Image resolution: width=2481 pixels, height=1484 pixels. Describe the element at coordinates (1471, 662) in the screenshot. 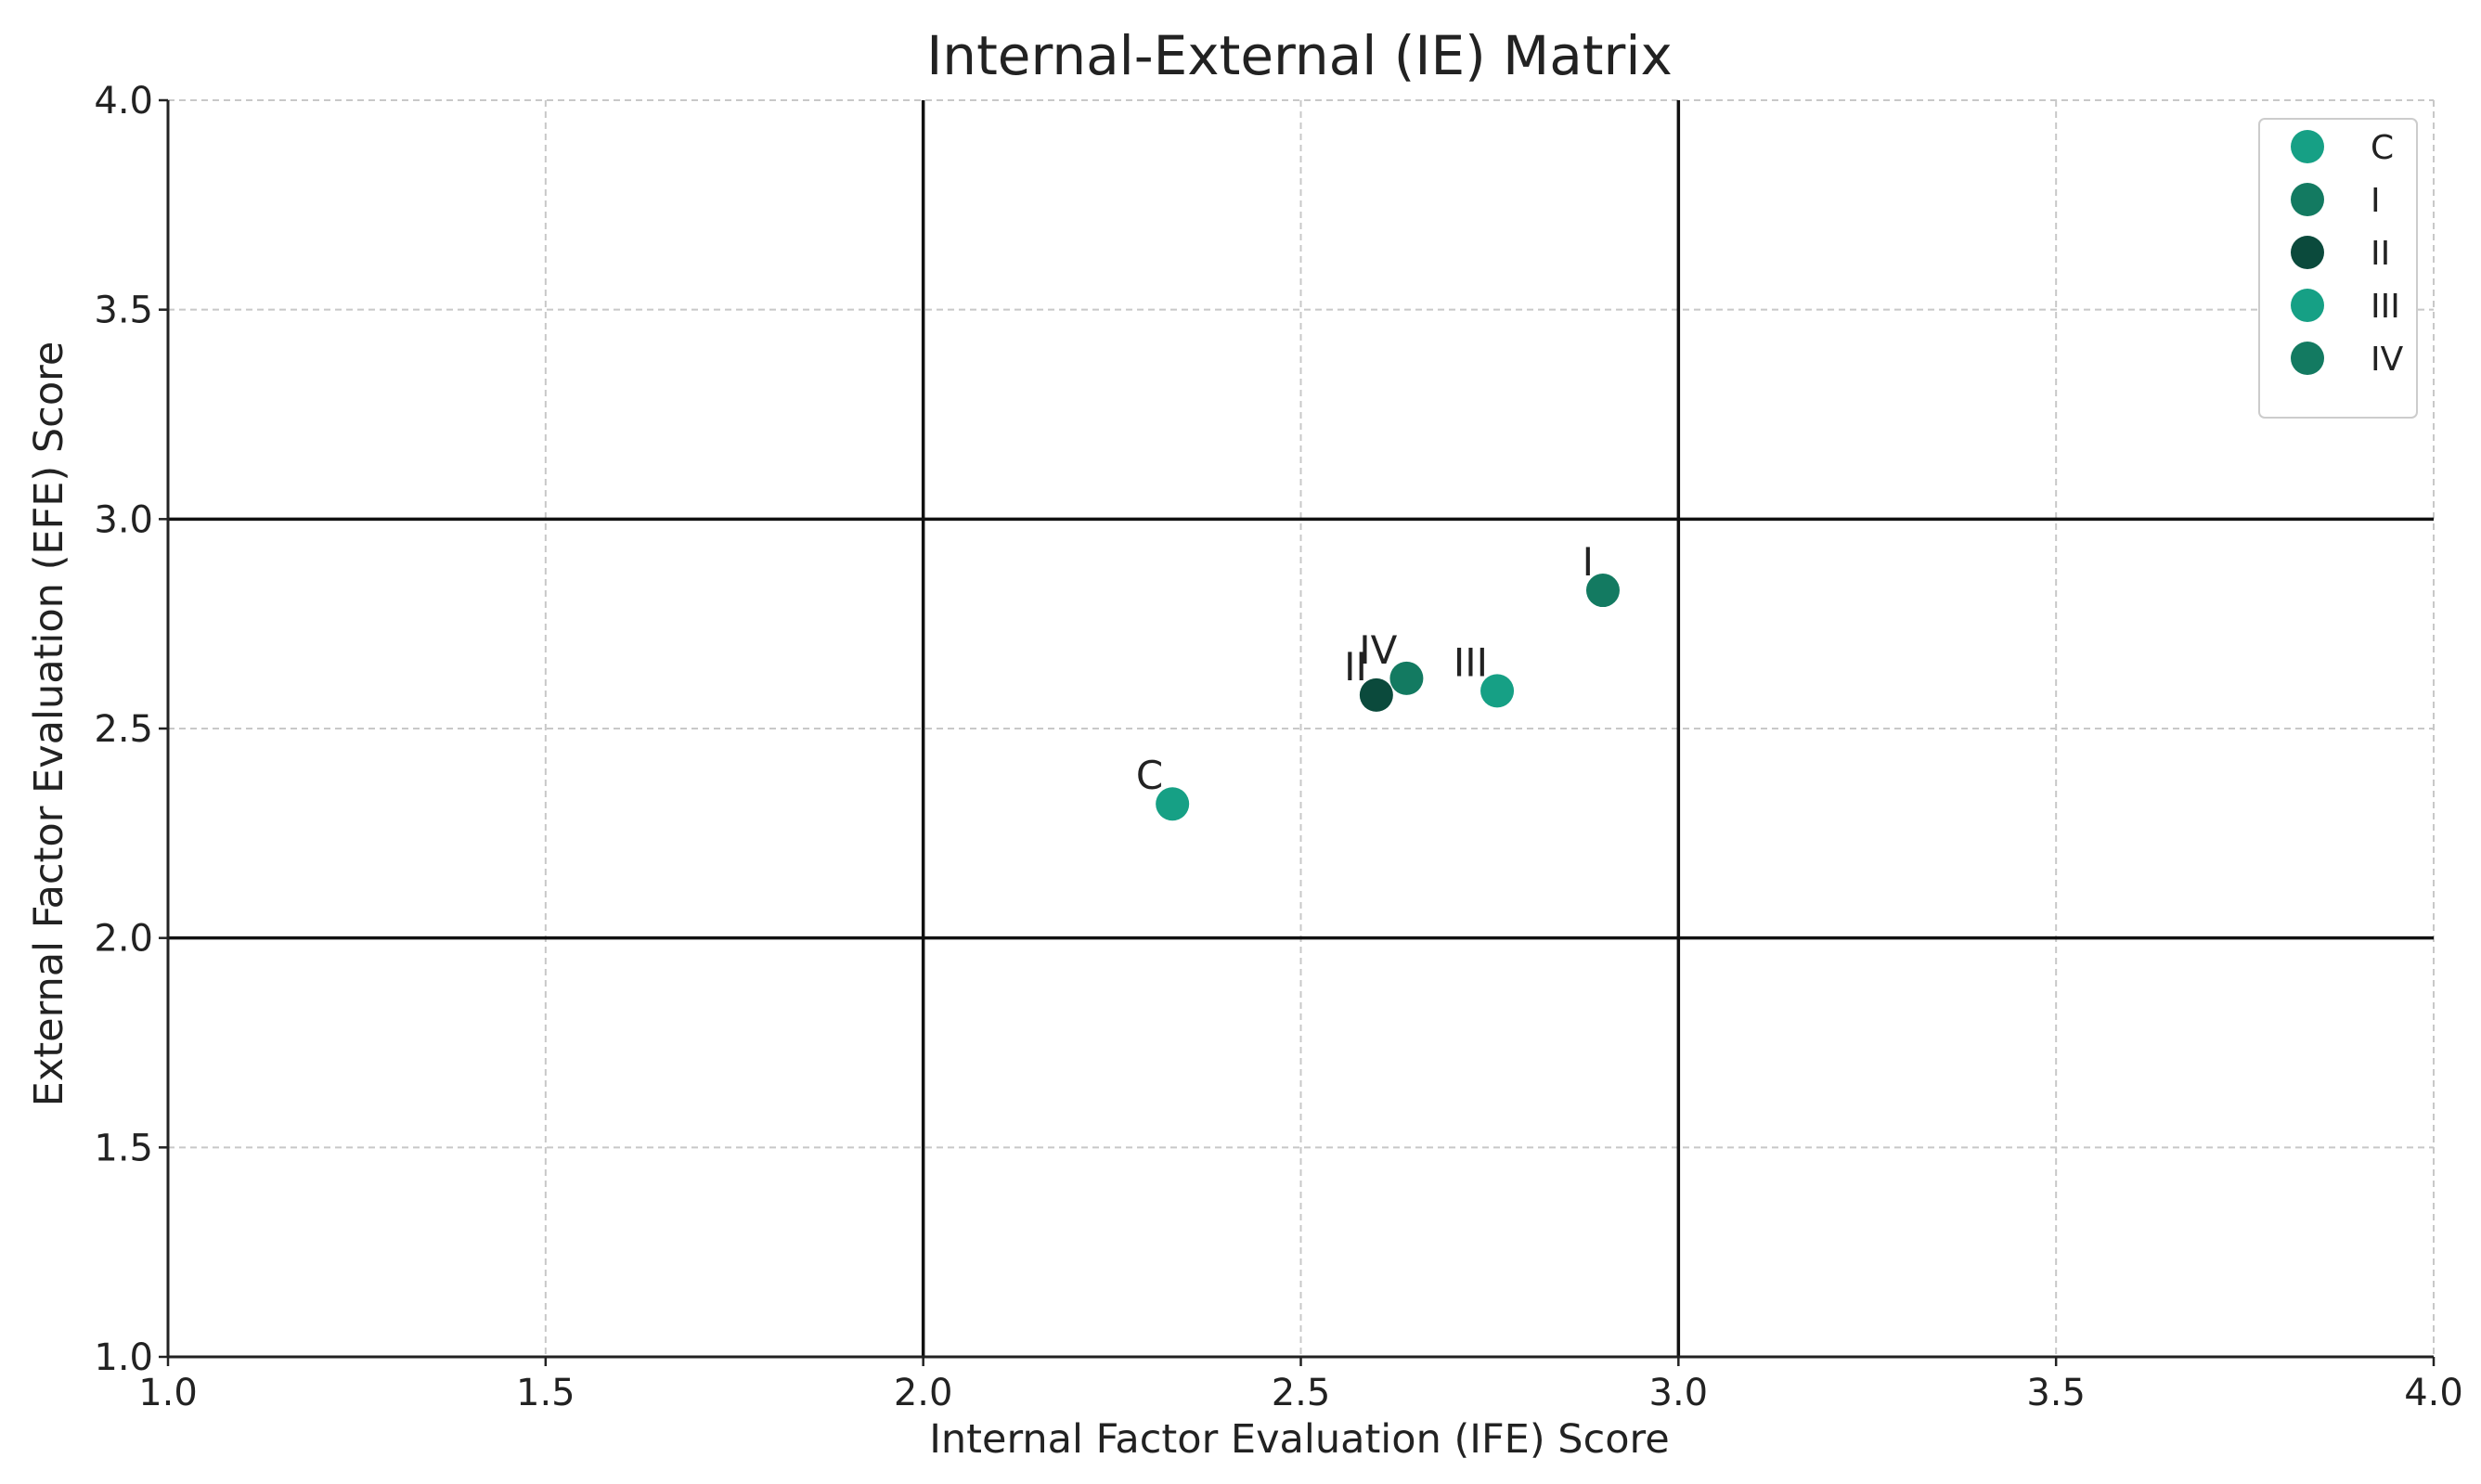

I see `data-point-label: III` at that location.